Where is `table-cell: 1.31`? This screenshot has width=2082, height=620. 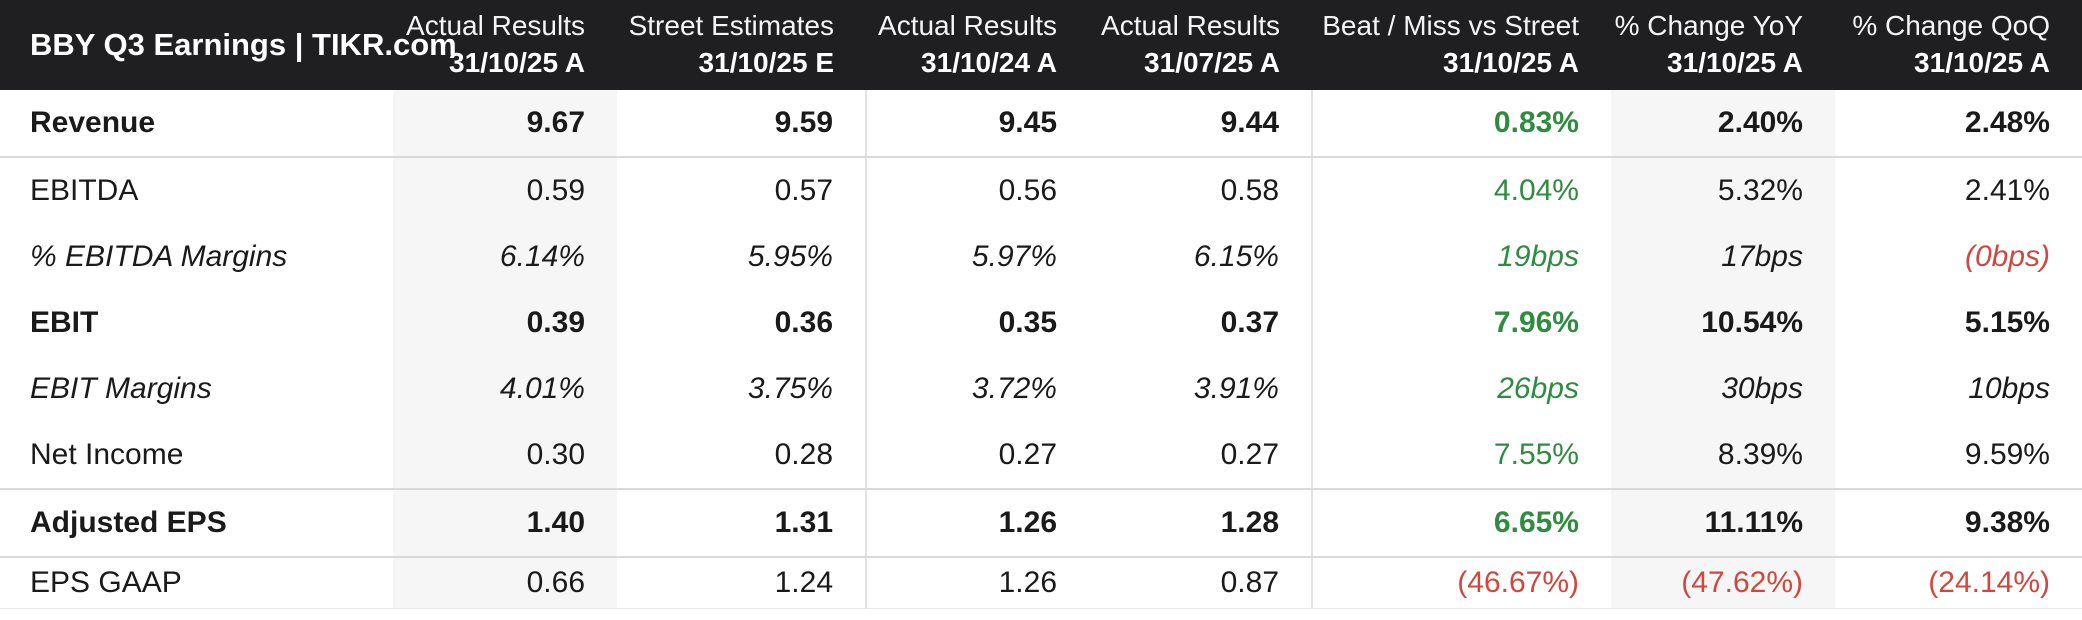 table-cell: 1.31 is located at coordinates (742, 523).